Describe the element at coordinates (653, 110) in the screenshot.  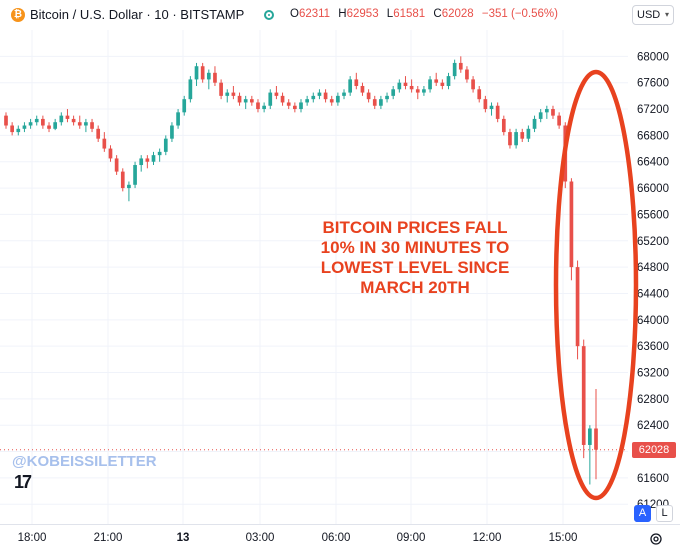
I see `y-tick-label: 67200` at that location.